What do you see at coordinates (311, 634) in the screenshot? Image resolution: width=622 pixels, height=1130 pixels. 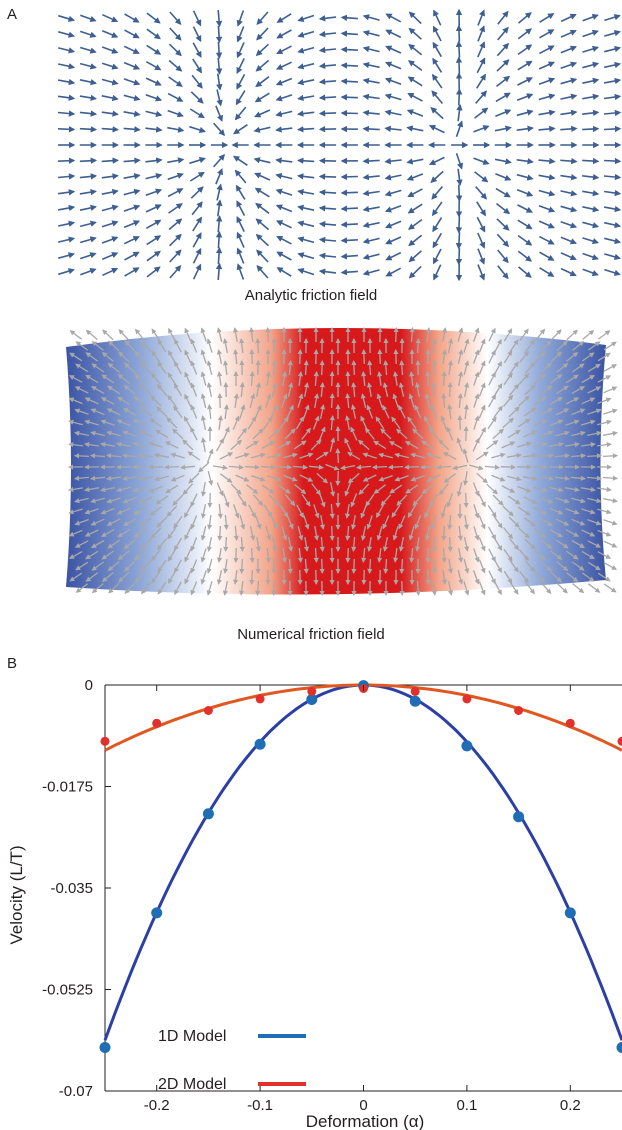 I see `numerical-field-caption: Numerical friction field` at bounding box center [311, 634].